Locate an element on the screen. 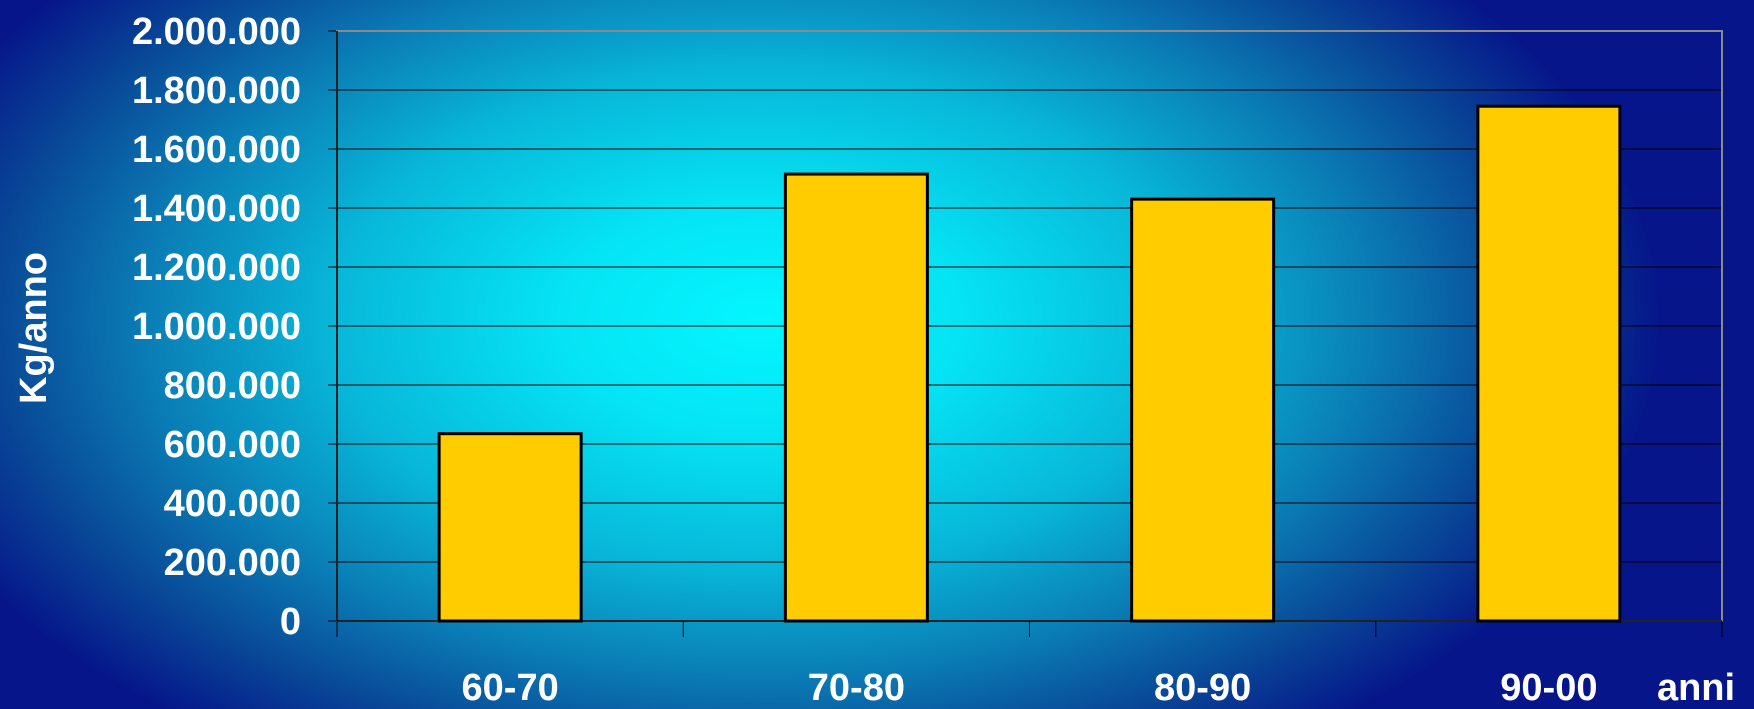 The width and height of the screenshot is (1754, 709). x-tick-label: 70-80 is located at coordinates (856, 688).